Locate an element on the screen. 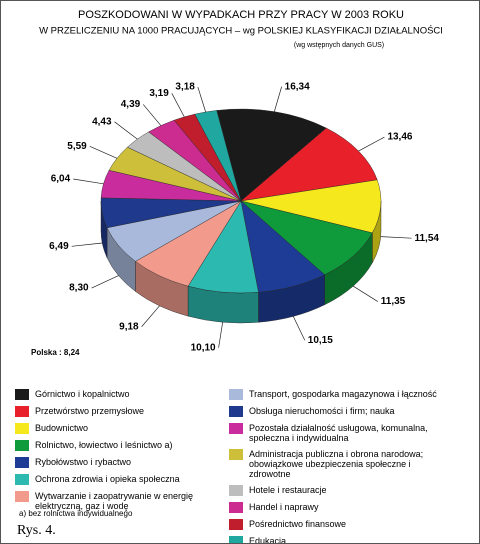  annotation: Polska : 8,24 is located at coordinates (55, 352).